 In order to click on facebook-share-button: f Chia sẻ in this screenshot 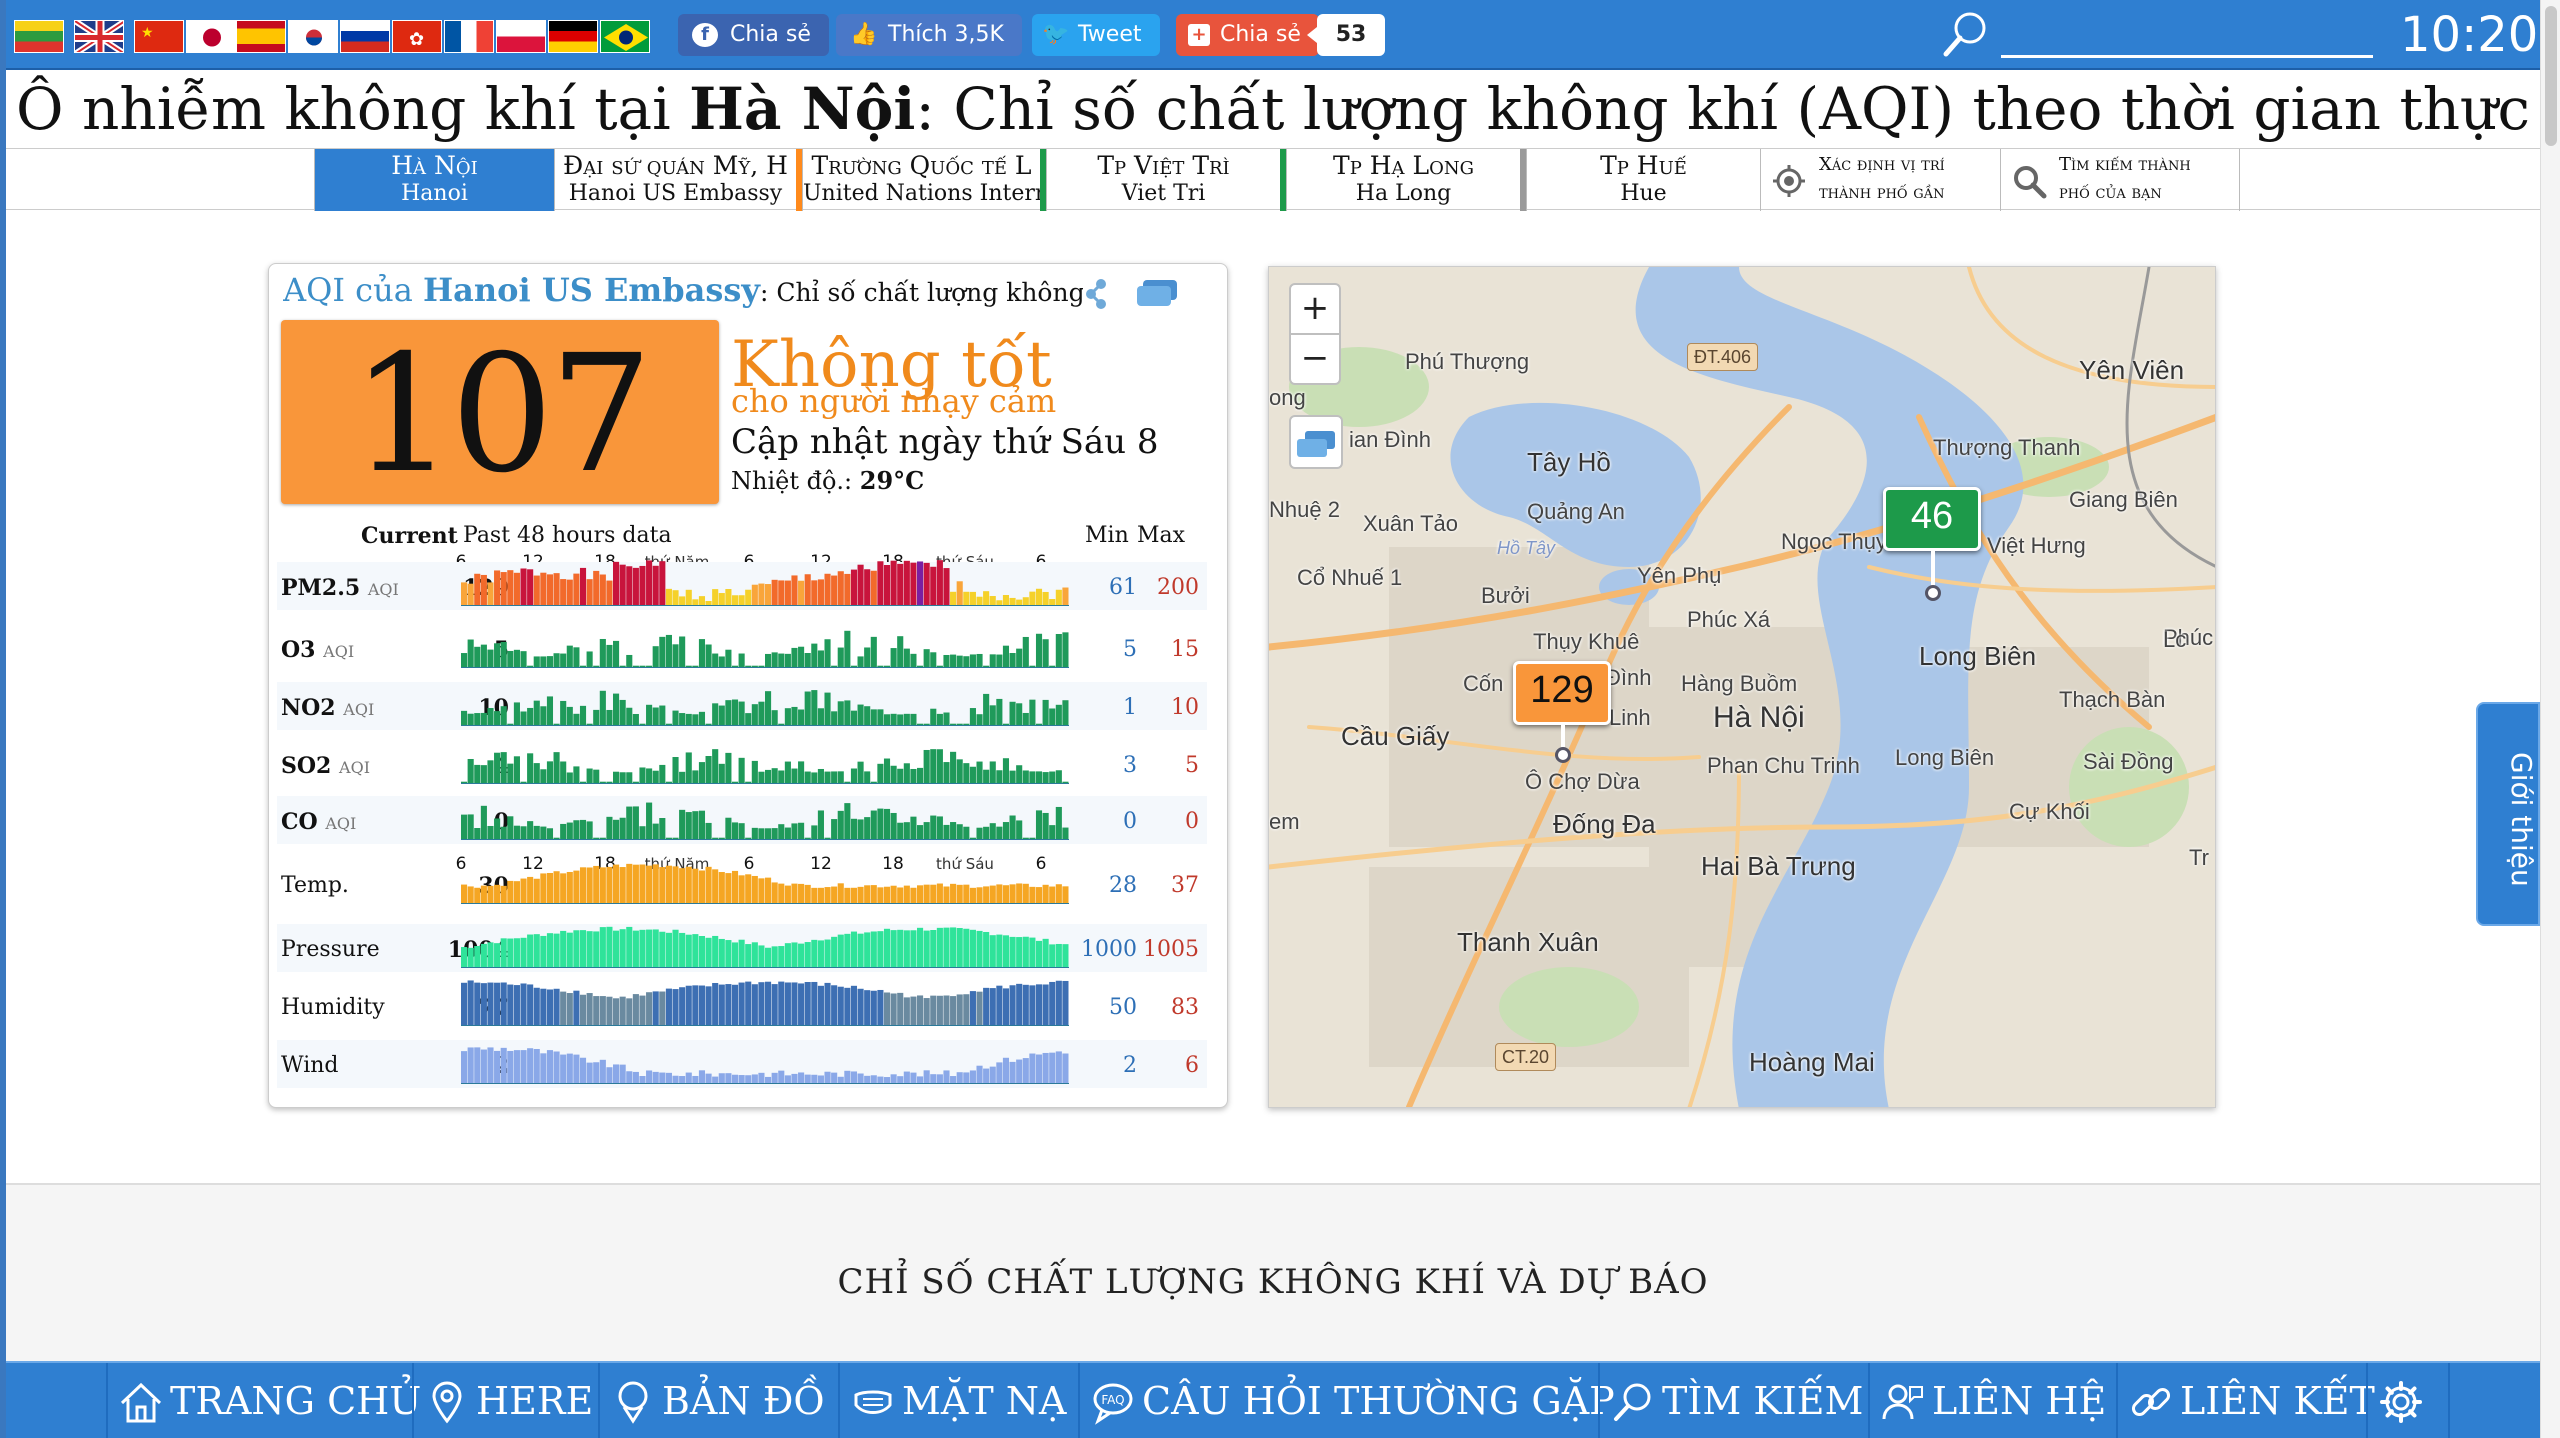, I will do `click(753, 35)`.